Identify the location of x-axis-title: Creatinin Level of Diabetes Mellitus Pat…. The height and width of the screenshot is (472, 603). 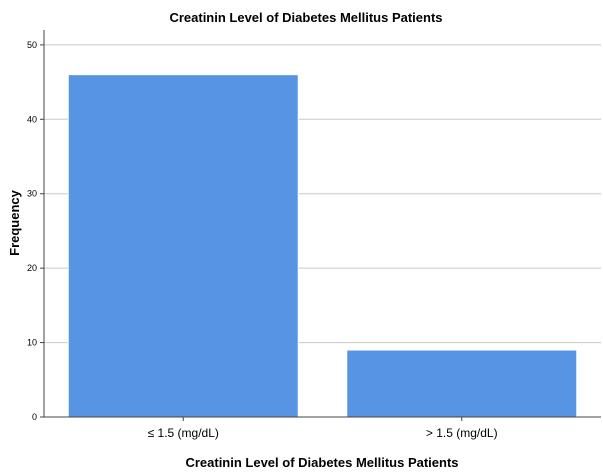
(321, 462).